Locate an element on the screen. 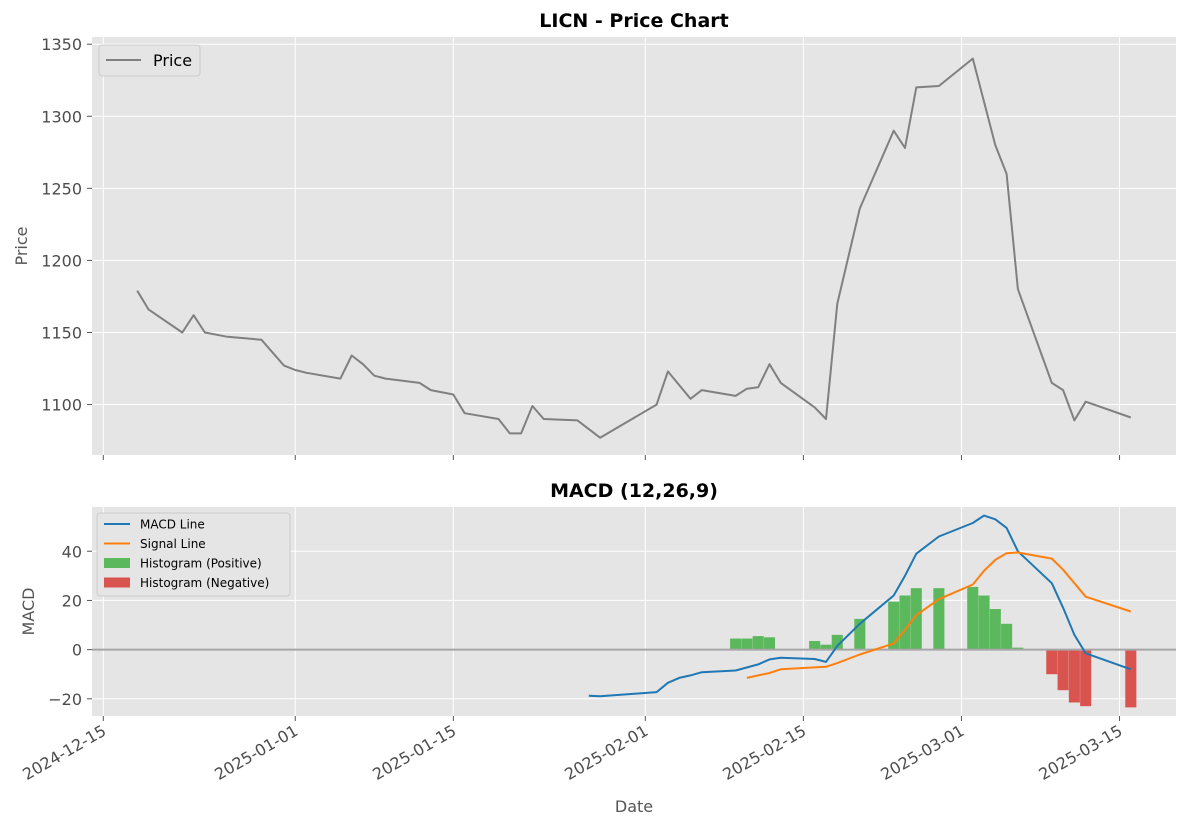  x-tick-label: 2024-12-15 is located at coordinates (64, 752).